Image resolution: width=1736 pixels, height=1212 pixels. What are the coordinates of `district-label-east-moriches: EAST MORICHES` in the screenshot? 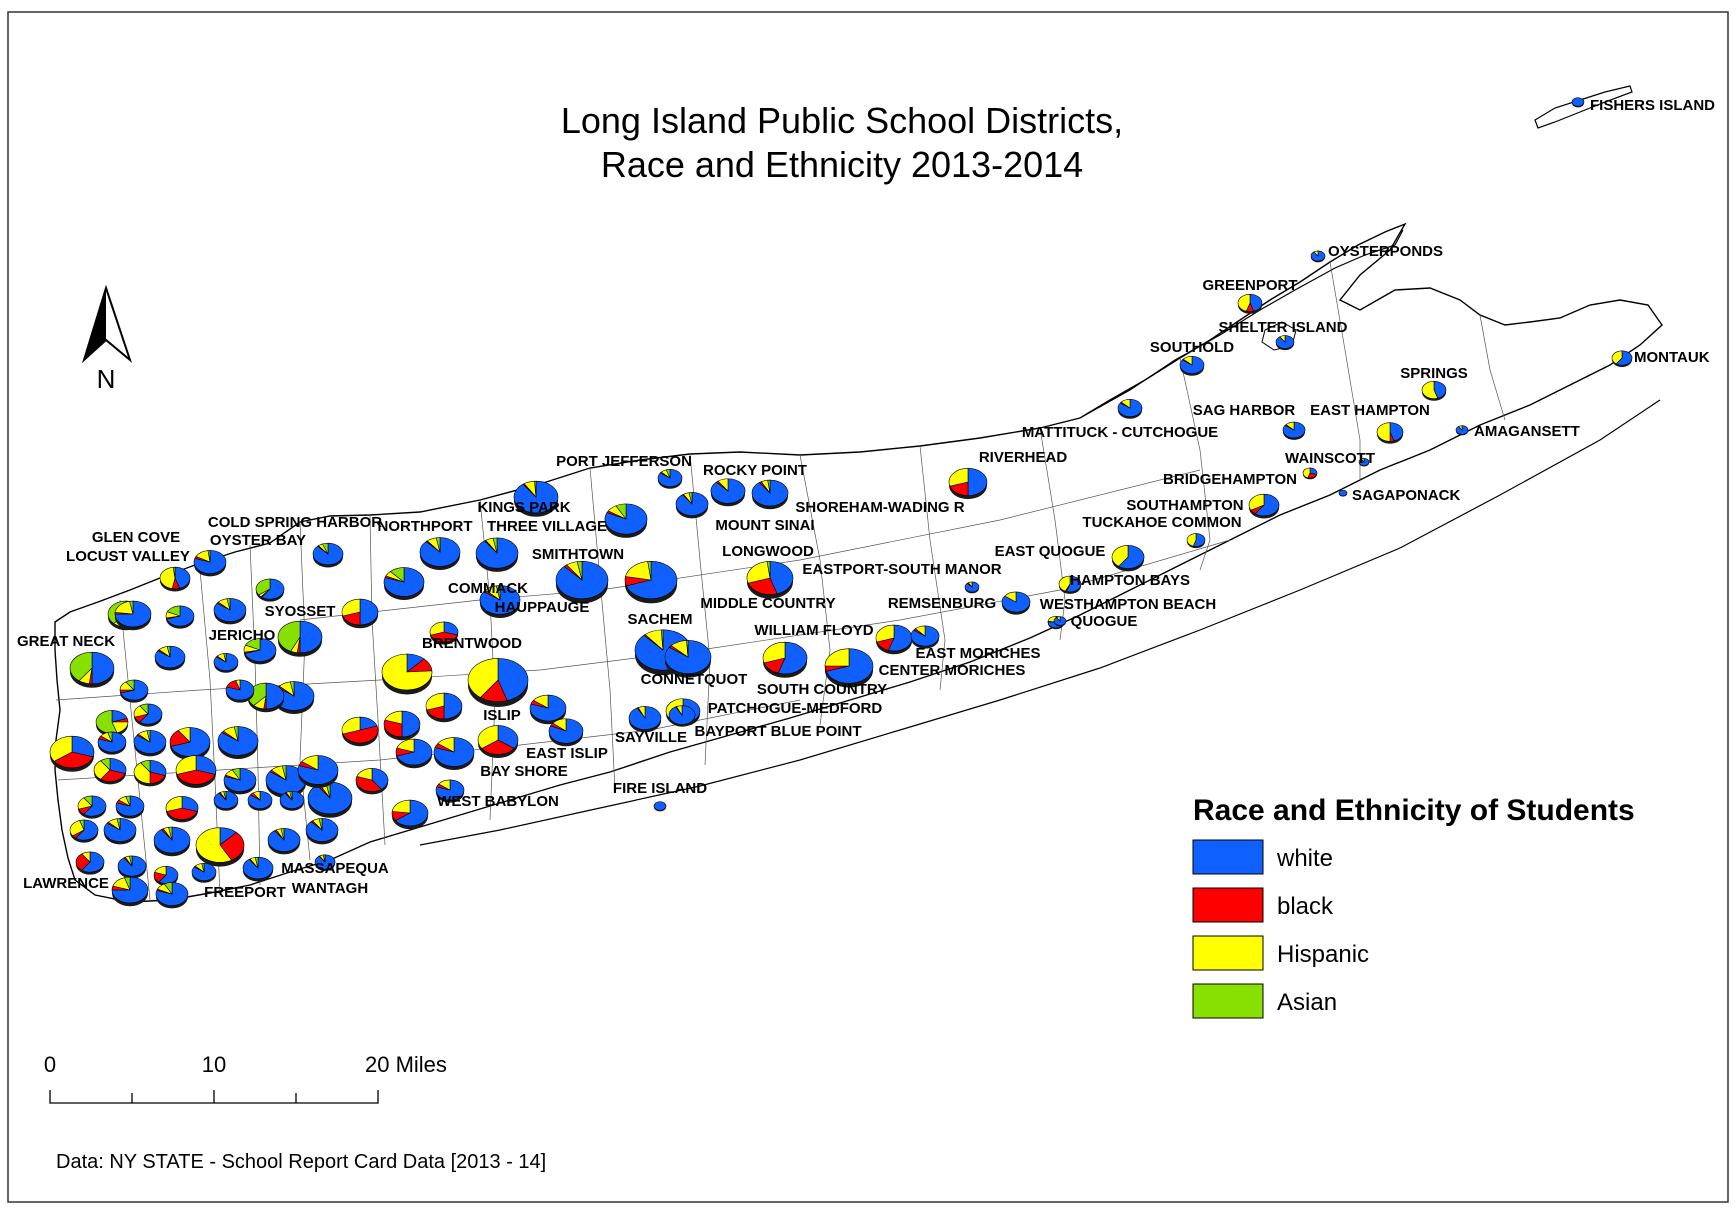 It's located at (977, 653).